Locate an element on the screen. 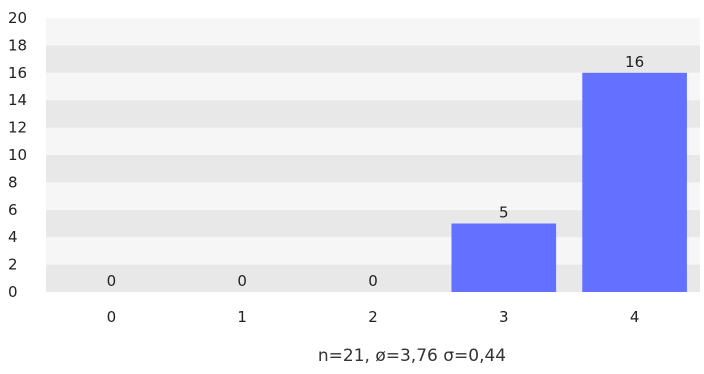  y-tick-label: 6 is located at coordinates (13, 210).